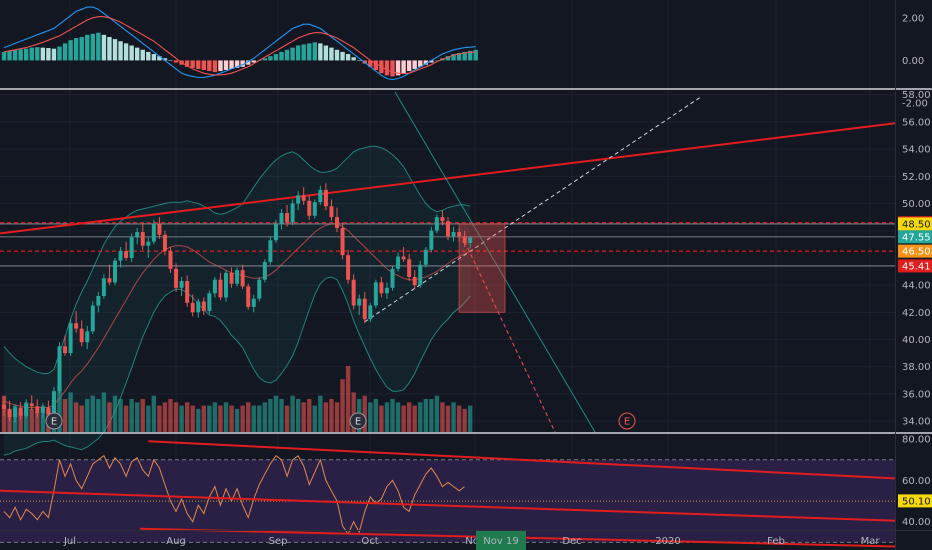 Image resolution: width=932 pixels, height=550 pixels. What do you see at coordinates (915, 237) in the screenshot?
I see `price-tag: 47.55` at bounding box center [915, 237].